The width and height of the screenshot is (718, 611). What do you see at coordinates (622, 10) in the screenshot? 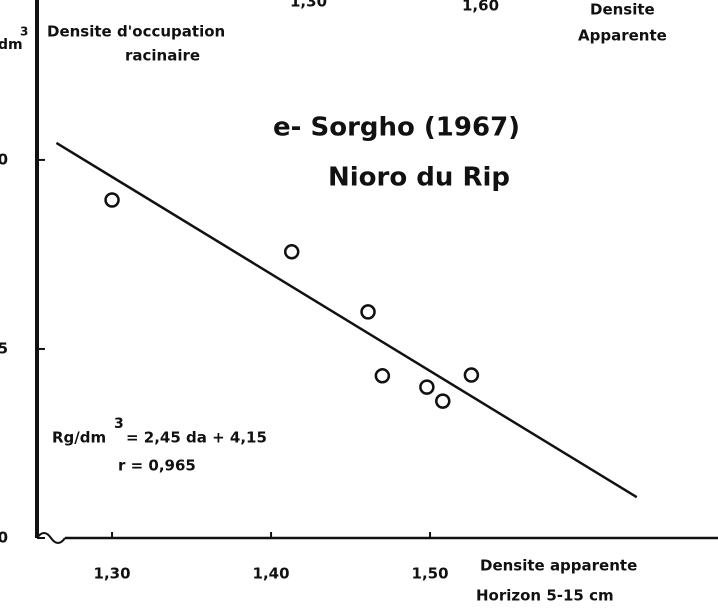
I see `top-axis-label: Densite` at bounding box center [622, 10].